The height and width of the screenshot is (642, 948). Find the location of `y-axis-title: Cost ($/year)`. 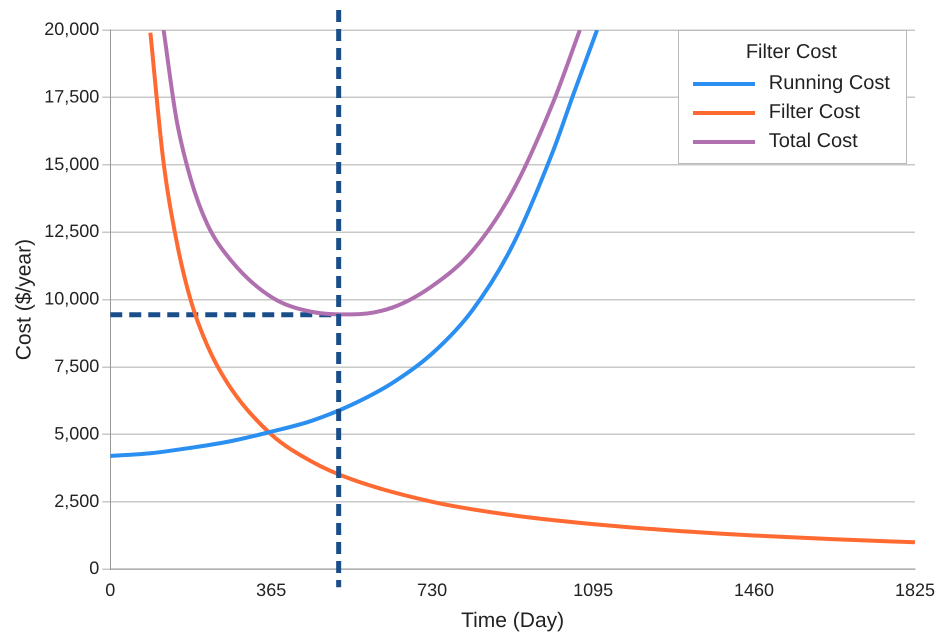

y-axis-title: Cost ($/year) is located at coordinates (24, 299).